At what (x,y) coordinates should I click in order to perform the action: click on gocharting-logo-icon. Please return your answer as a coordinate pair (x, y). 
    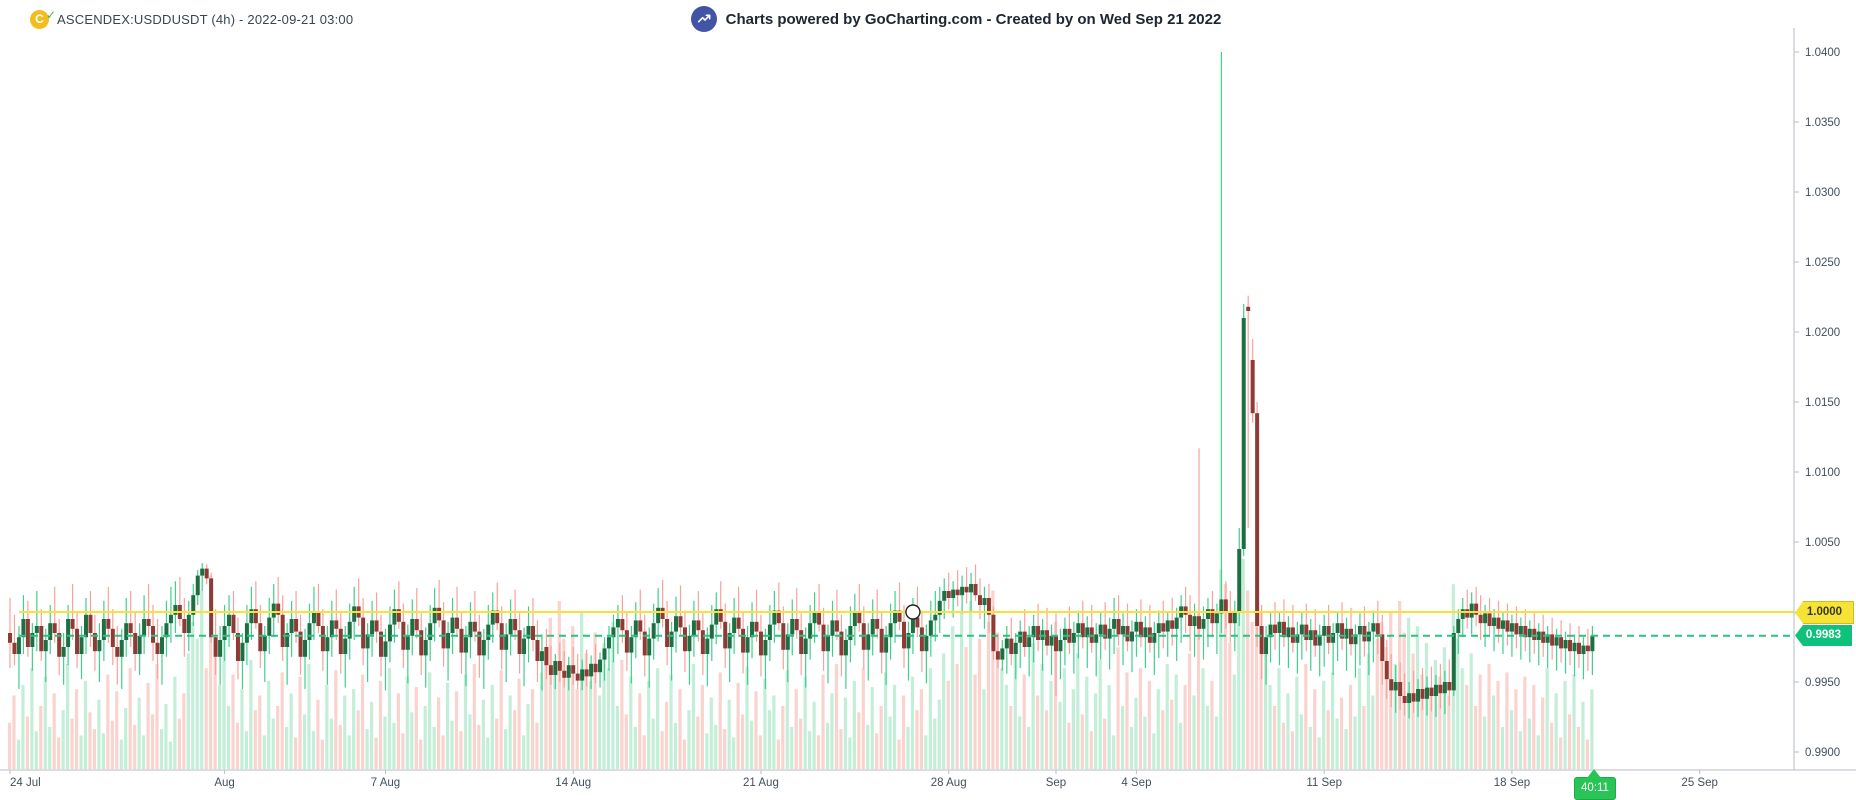
    Looking at the image, I should click on (703, 19).